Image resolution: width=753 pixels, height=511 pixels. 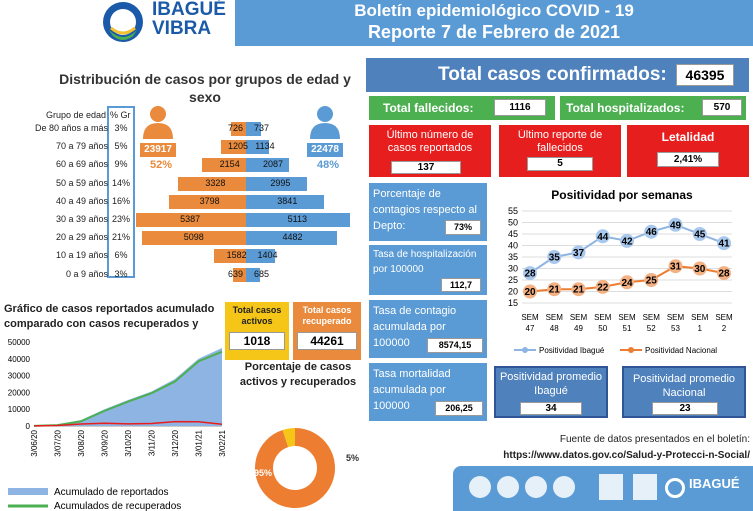 I want to click on x-tick-label: 3/11/20, so click(x=152, y=442).